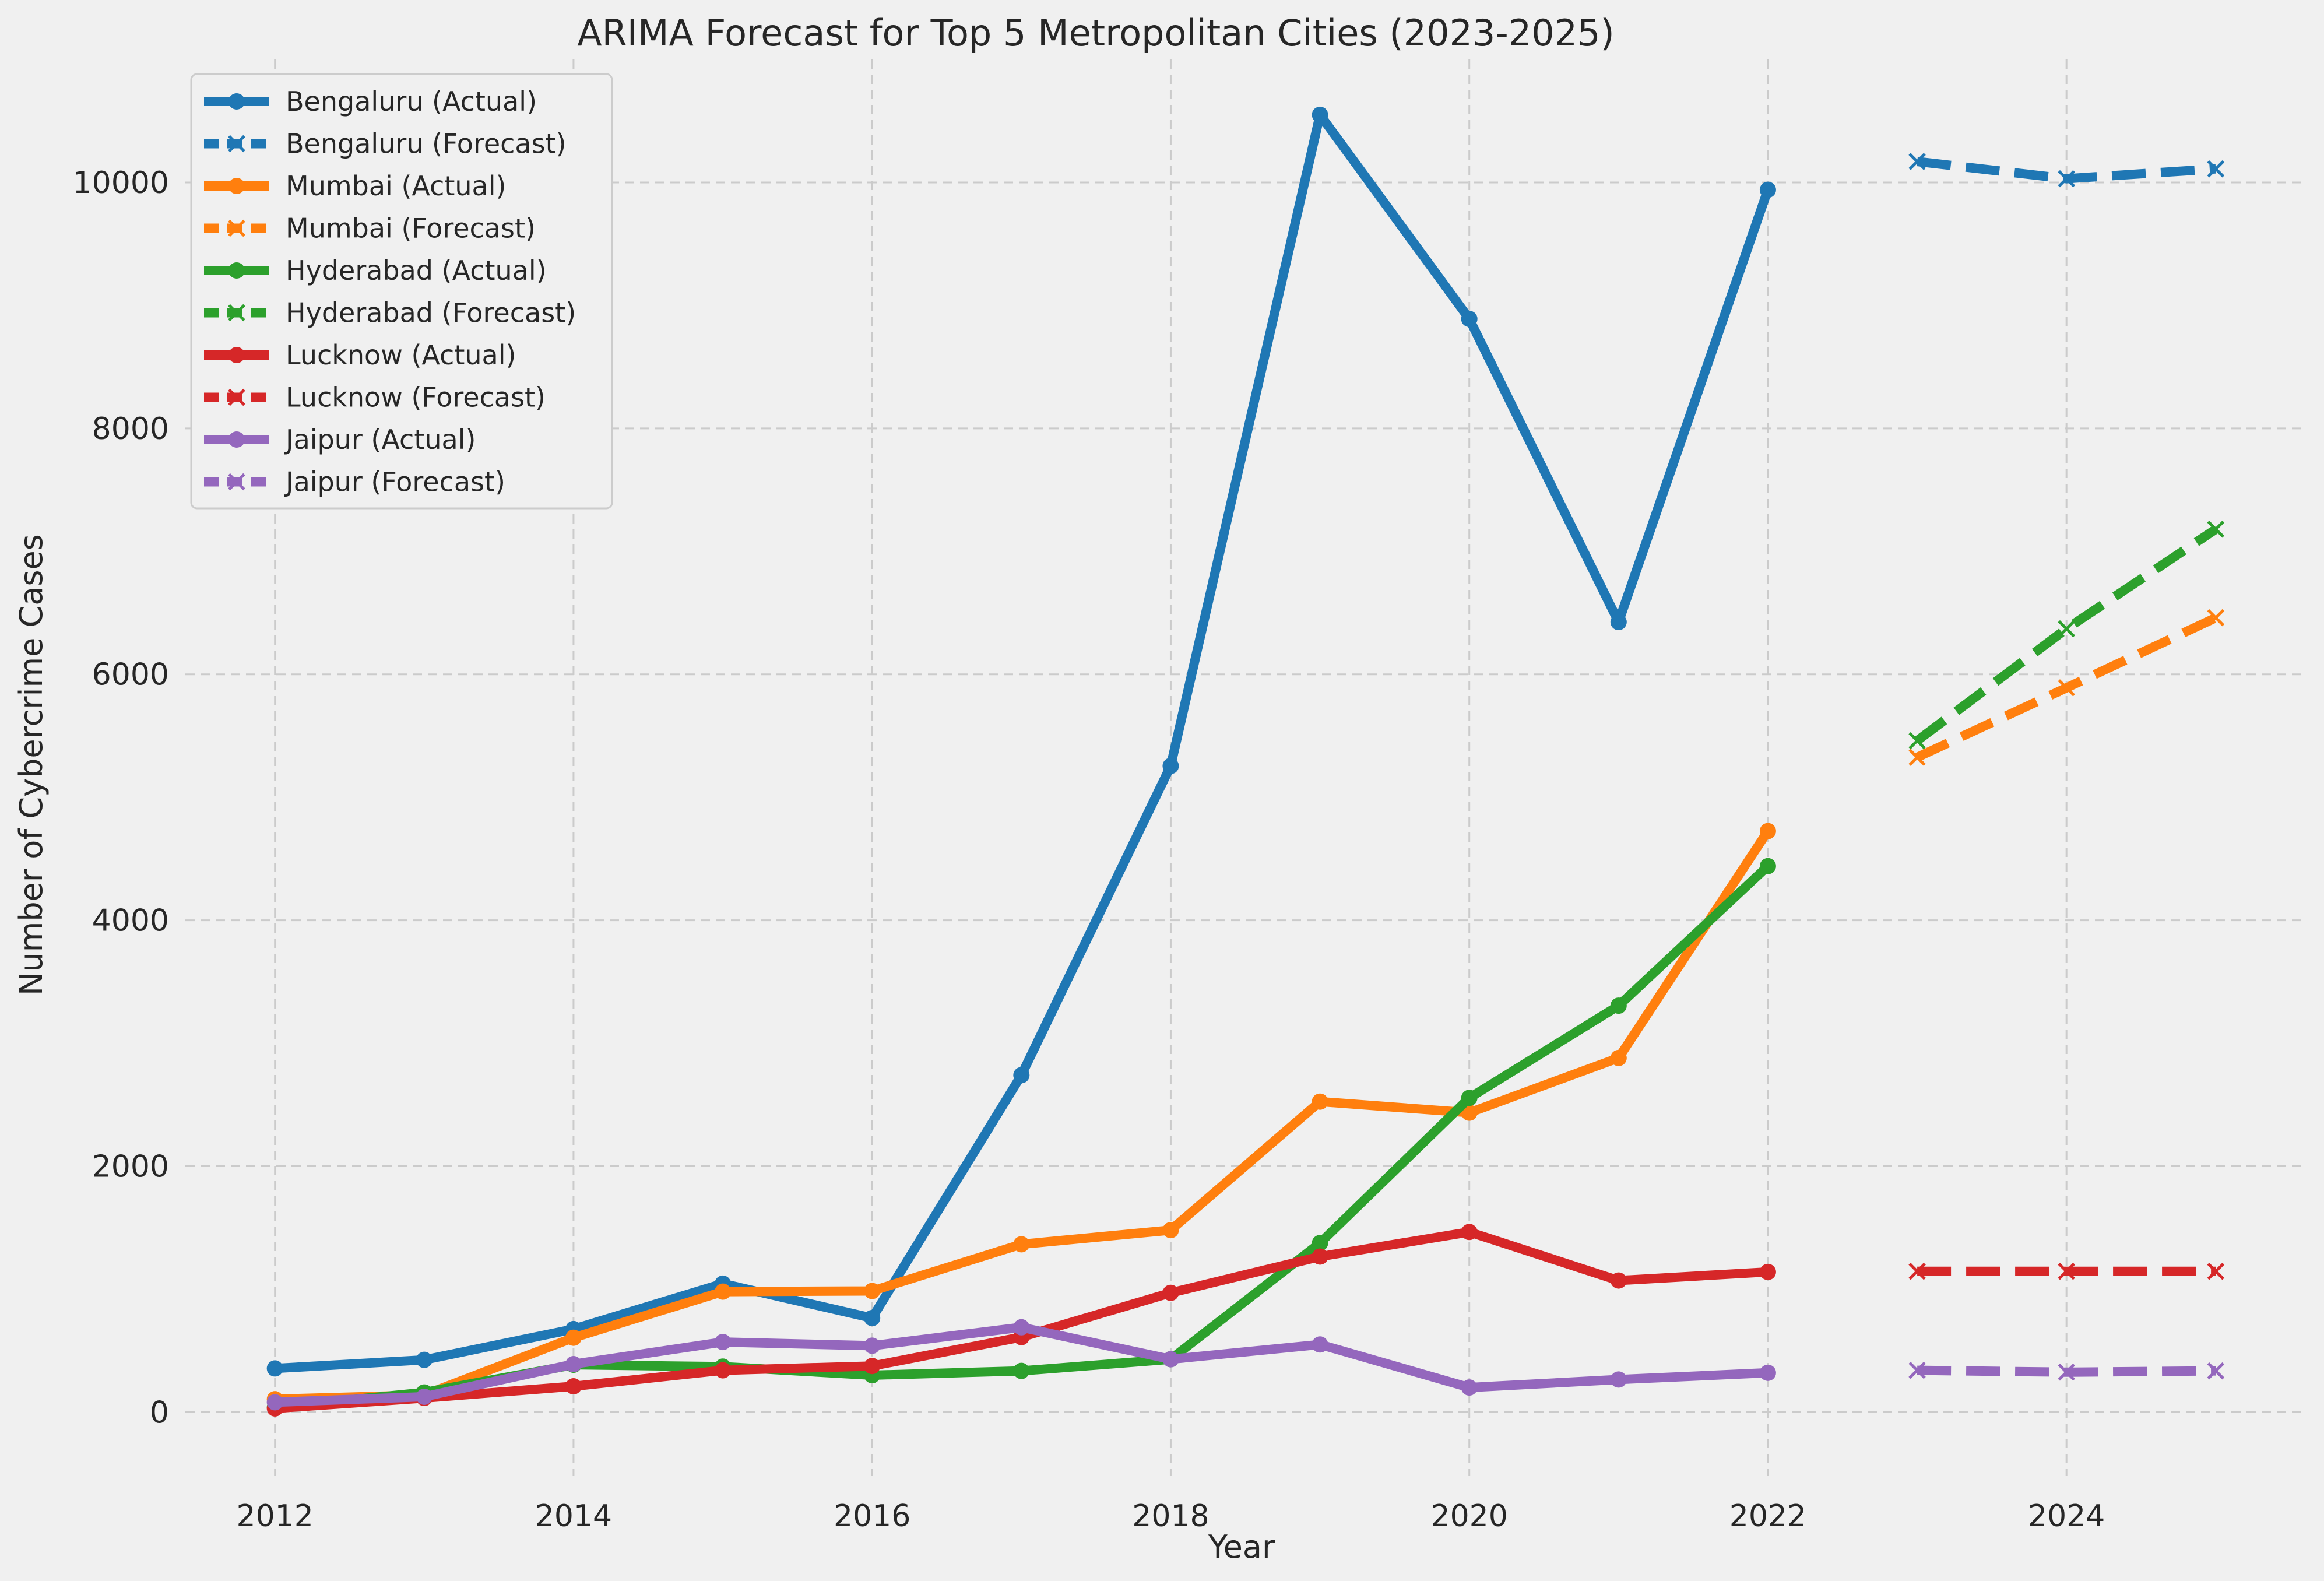  Describe the element at coordinates (401, 291) in the screenshot. I see `legend-box` at that location.